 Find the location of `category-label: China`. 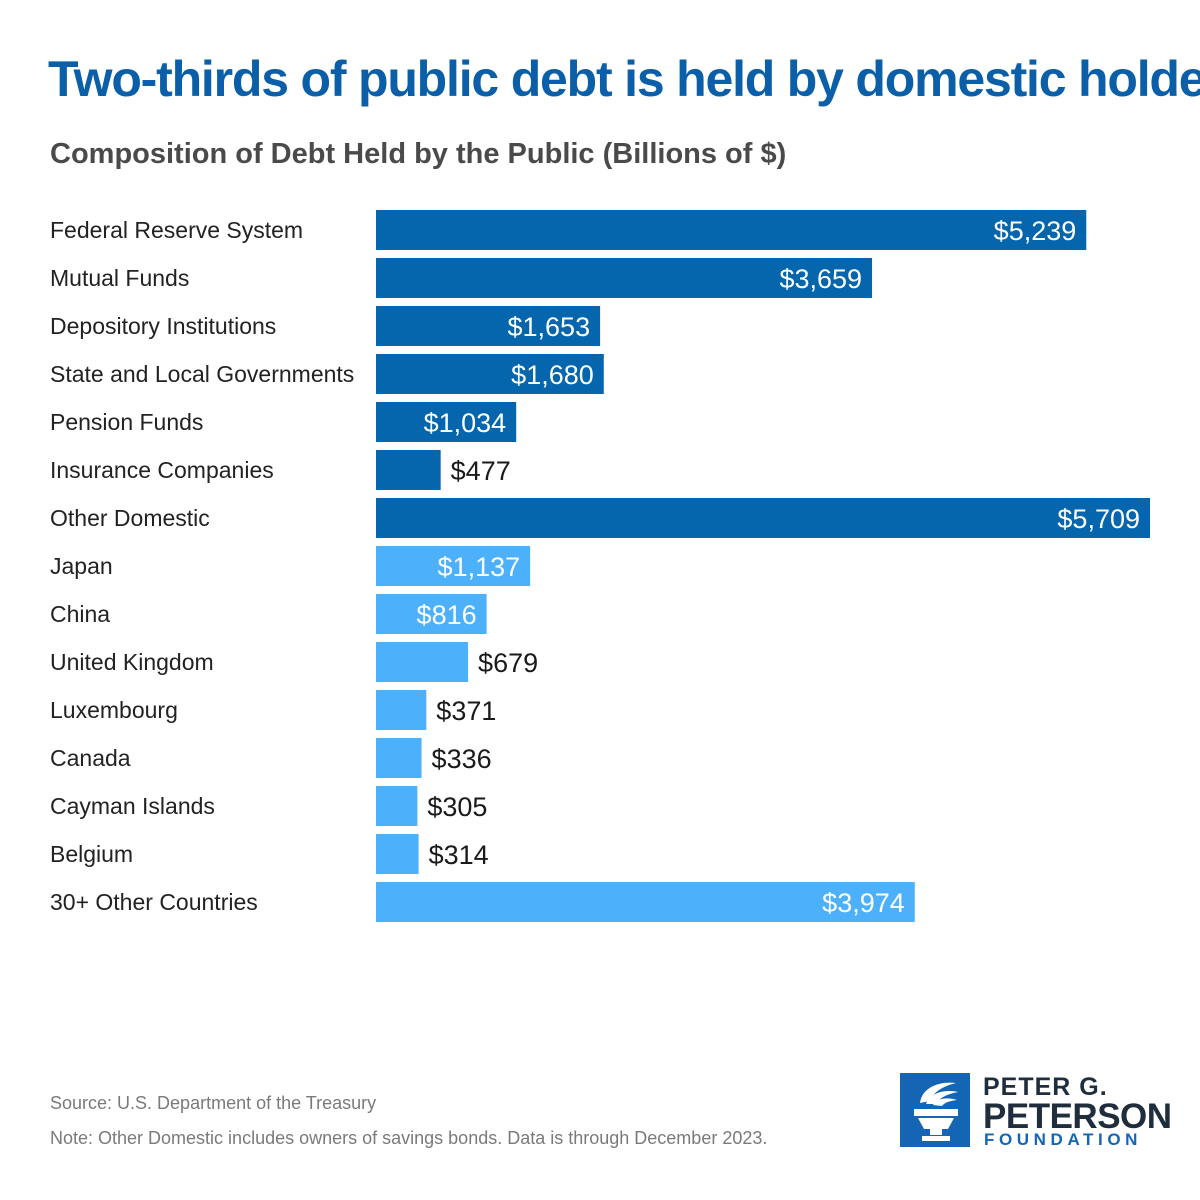

category-label: China is located at coordinates (80, 614).